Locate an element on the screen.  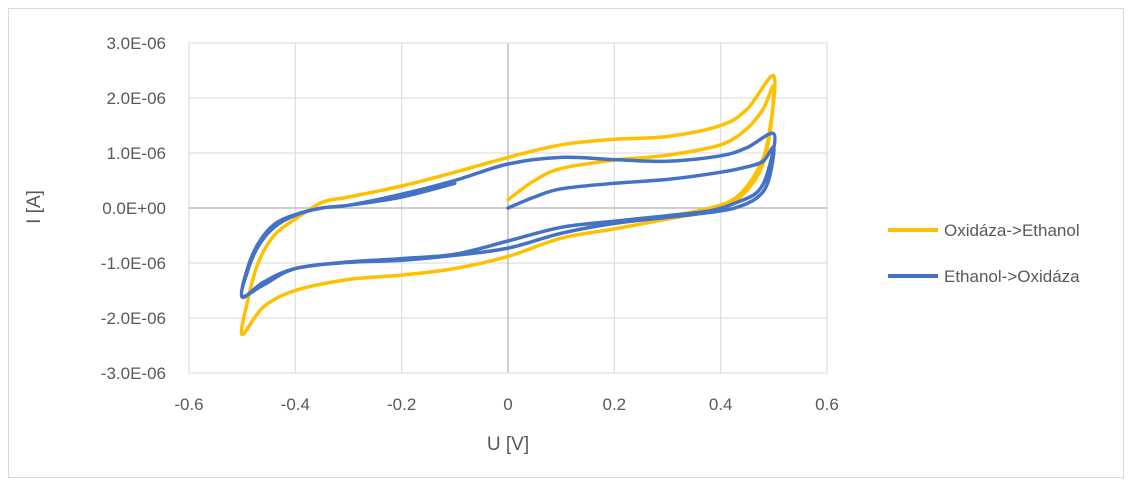
legend: Oxidáza->Ethanol Ethanol->Oxidáza is located at coordinates (984, 253).